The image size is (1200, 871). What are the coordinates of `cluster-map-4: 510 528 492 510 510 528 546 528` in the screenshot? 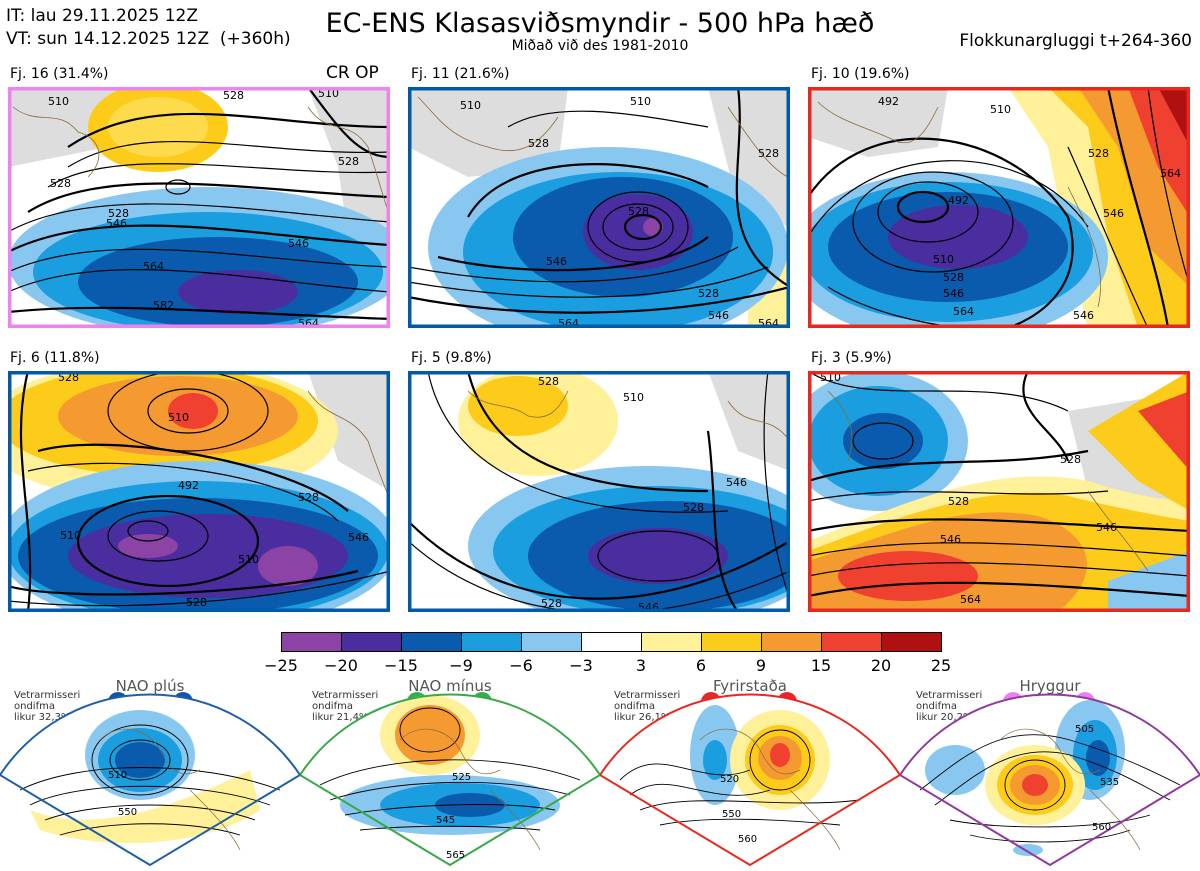 It's located at (199, 491).